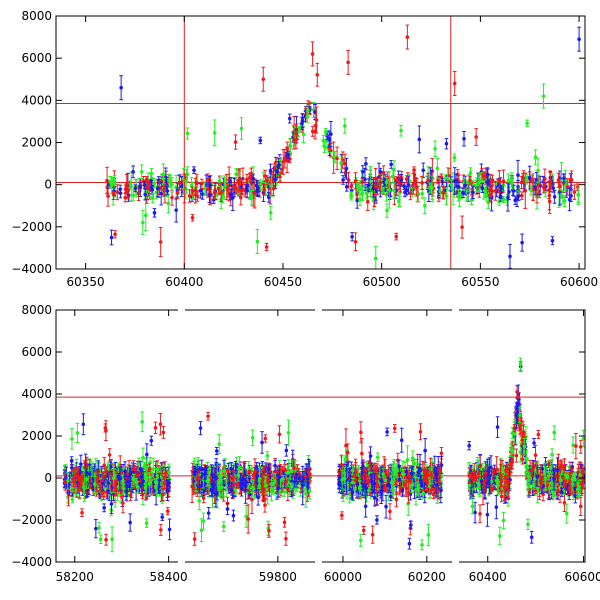 This screenshot has height=600, width=600. Describe the element at coordinates (31, 227) in the screenshot. I see `y-tick-label: −2000` at that location.